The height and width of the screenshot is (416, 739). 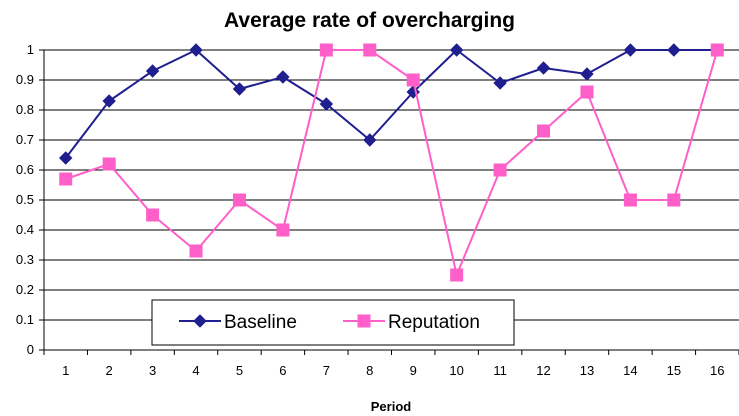 I want to click on y-tick-label: 0.5, so click(x=25, y=199).